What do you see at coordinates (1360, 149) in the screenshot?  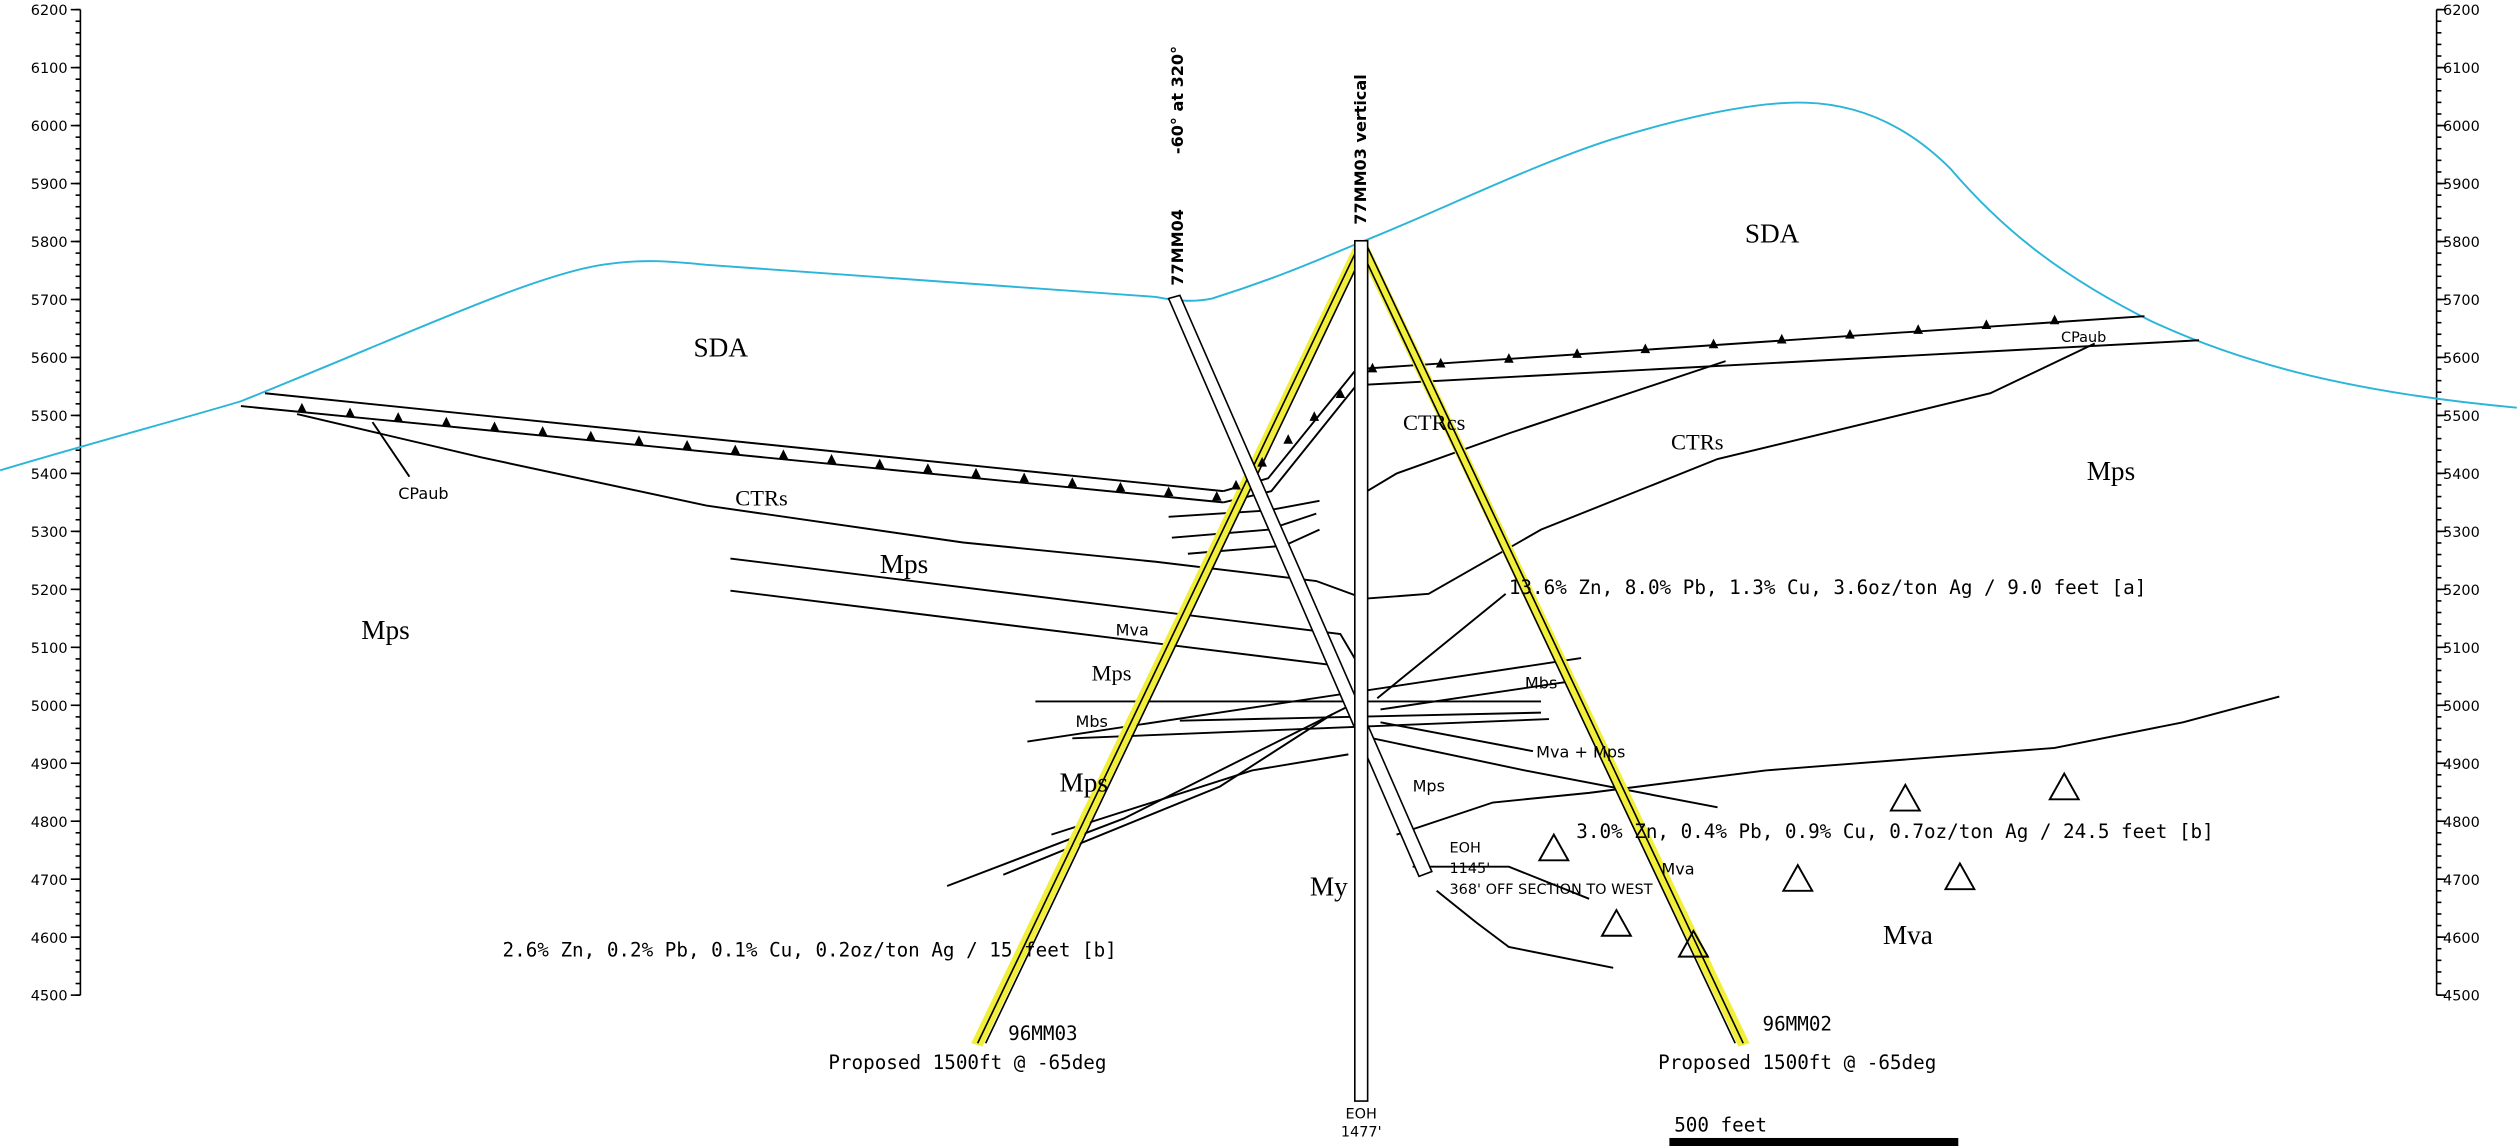 I see `hole-name: 77MM03 vertical` at bounding box center [1360, 149].